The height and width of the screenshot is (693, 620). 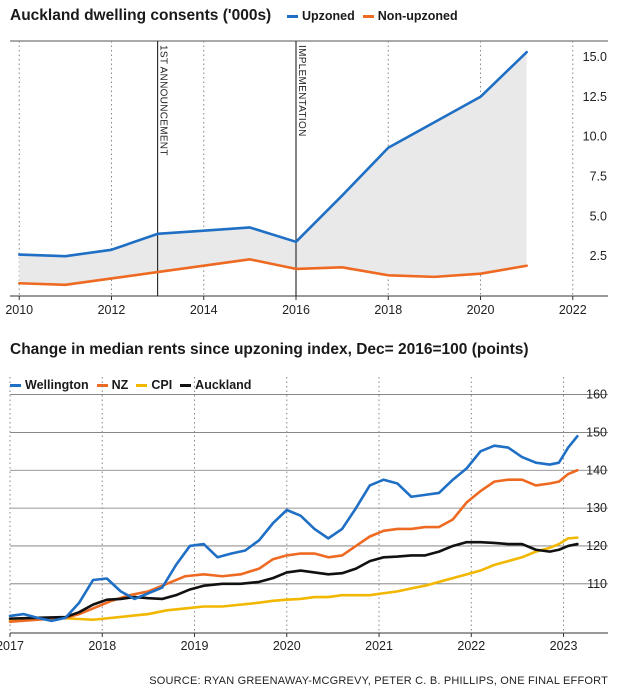 I want to click on chart1-tick-label-x-2016: 2016, so click(x=296, y=310).